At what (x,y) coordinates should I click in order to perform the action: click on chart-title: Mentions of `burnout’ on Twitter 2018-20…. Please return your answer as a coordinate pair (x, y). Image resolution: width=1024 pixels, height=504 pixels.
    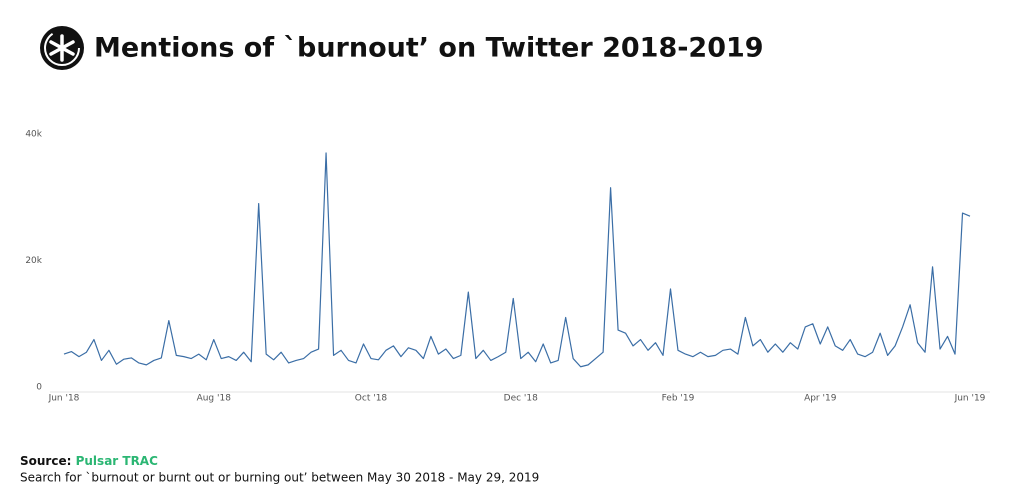
    Looking at the image, I should click on (429, 48).